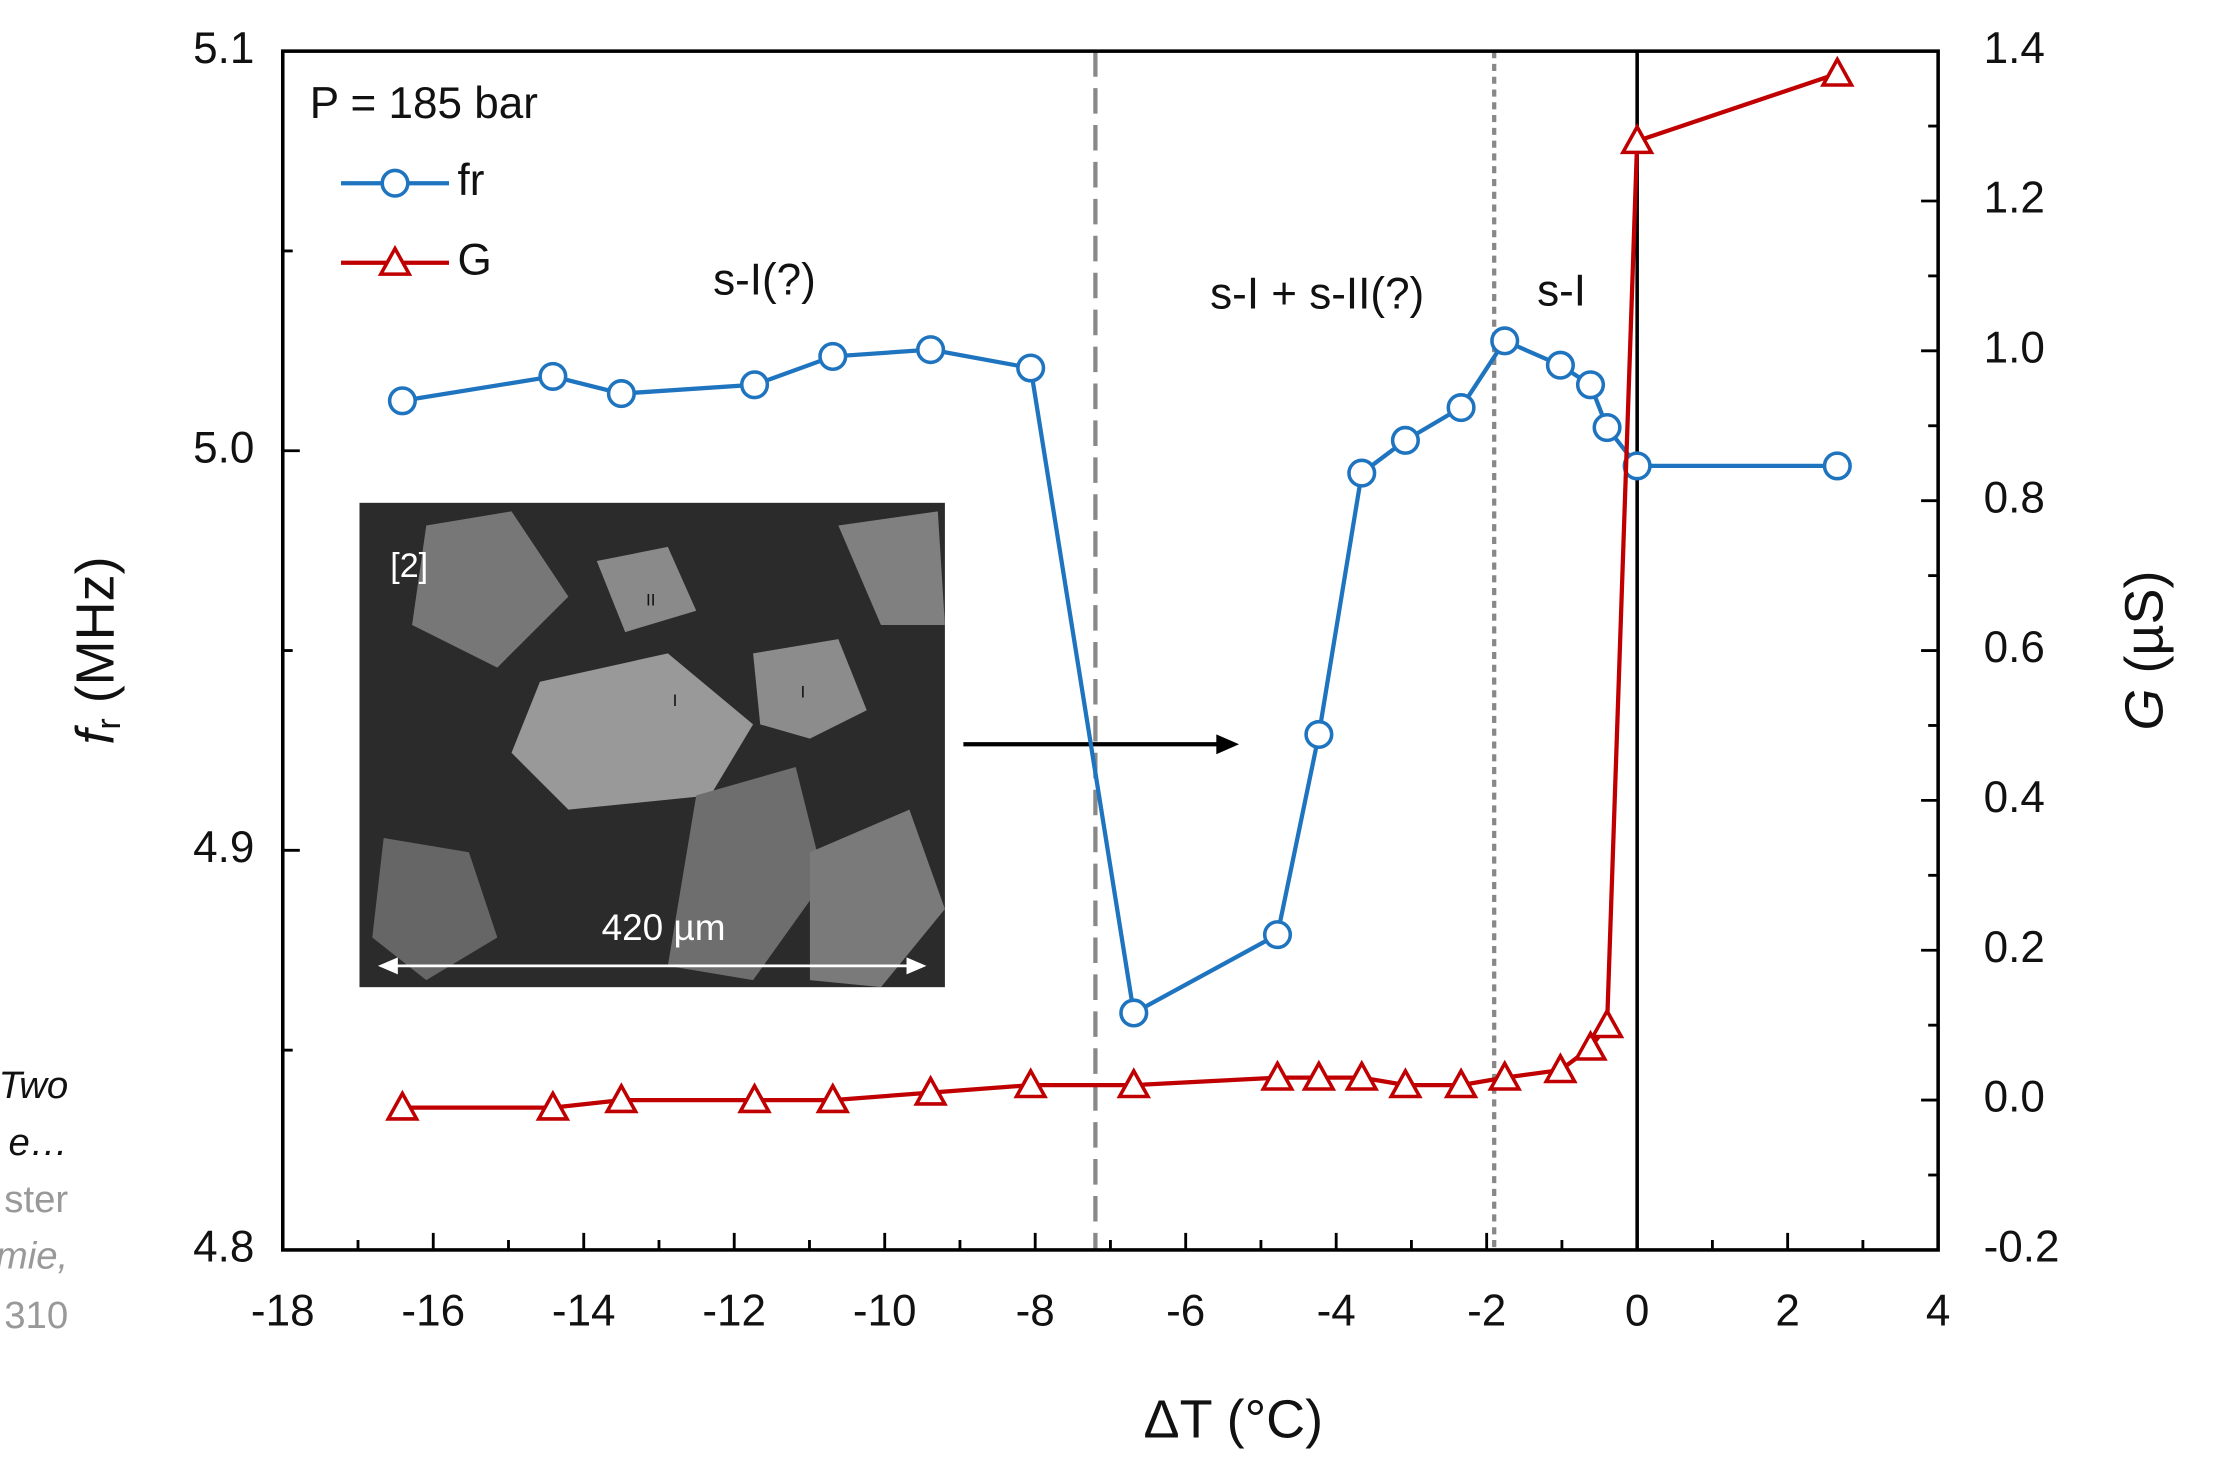 The image size is (2228, 1463). I want to click on y2-symbol: G, so click(2145, 710).